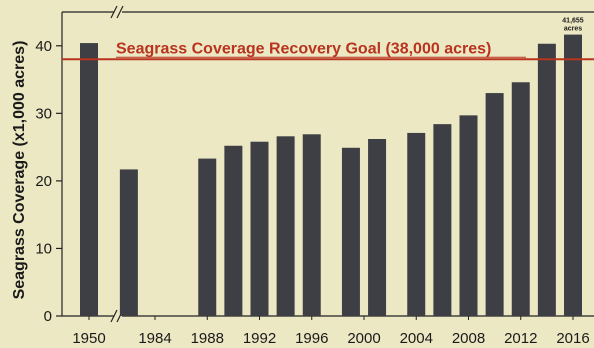  What do you see at coordinates (19, 170) in the screenshot?
I see `y-axis-label: Seagrass Coverage (x1,000 acres)` at bounding box center [19, 170].